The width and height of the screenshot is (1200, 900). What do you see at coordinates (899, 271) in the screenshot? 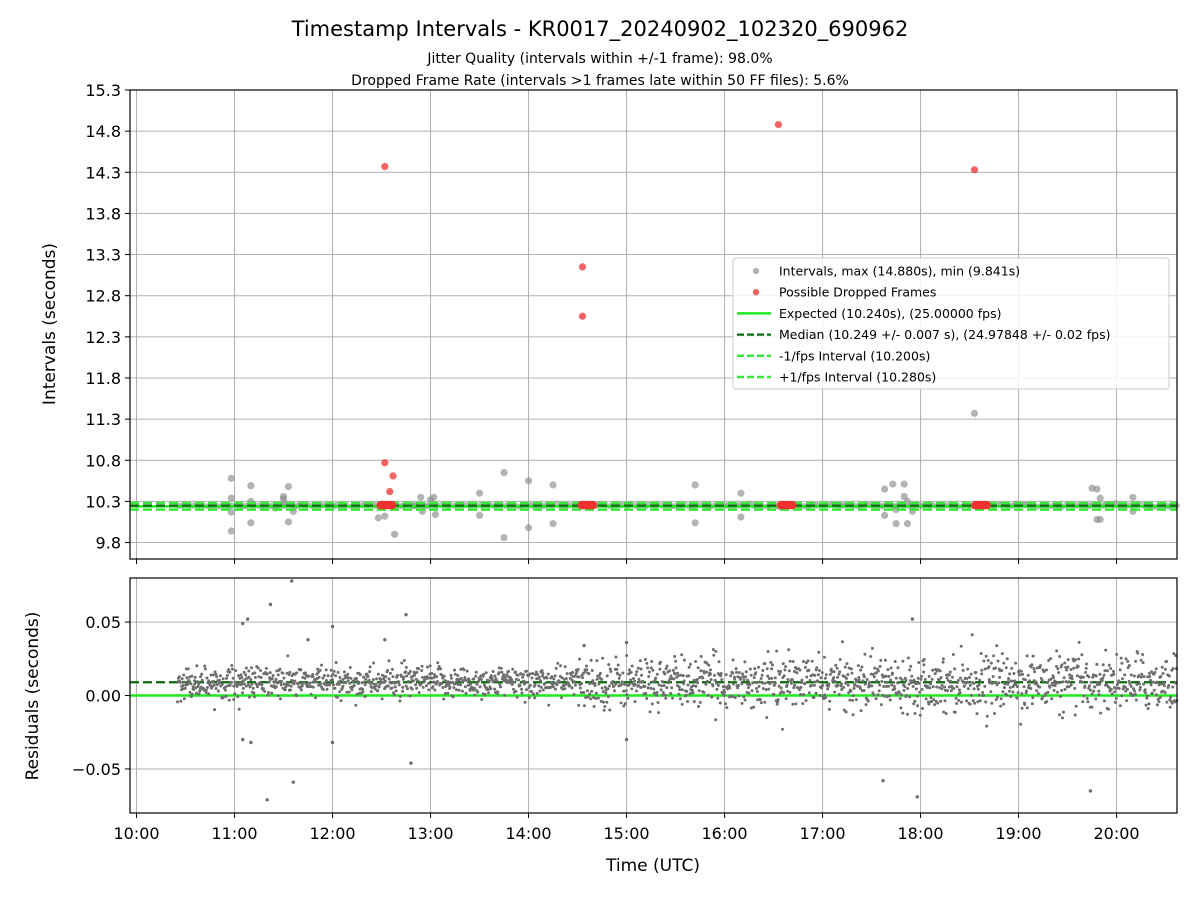
I see `legend-label: Intervals, max (14.880s), min (9.841s)` at bounding box center [899, 271].